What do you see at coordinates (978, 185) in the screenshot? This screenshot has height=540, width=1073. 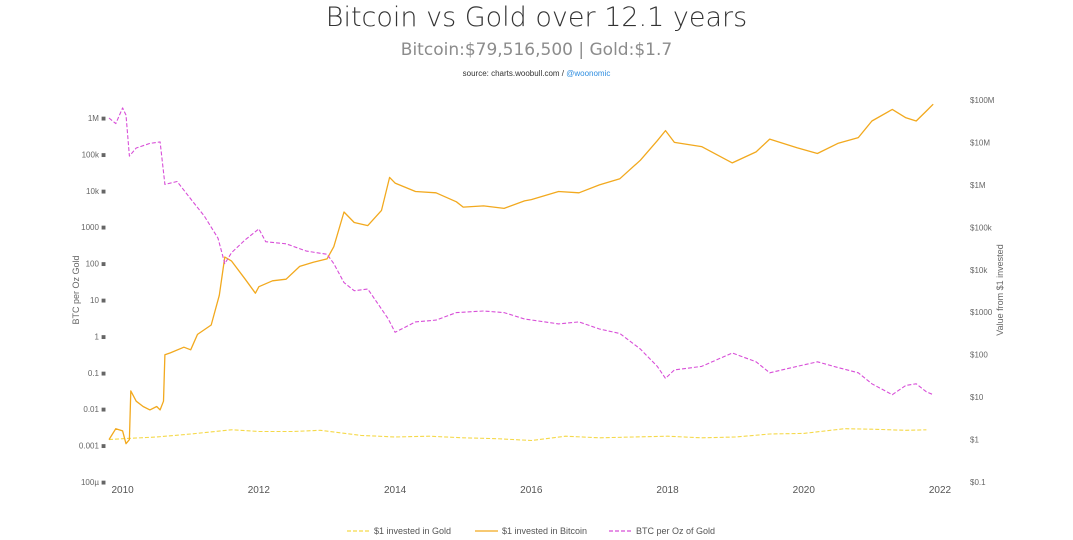 I see `right-tick-label: $1M` at bounding box center [978, 185].